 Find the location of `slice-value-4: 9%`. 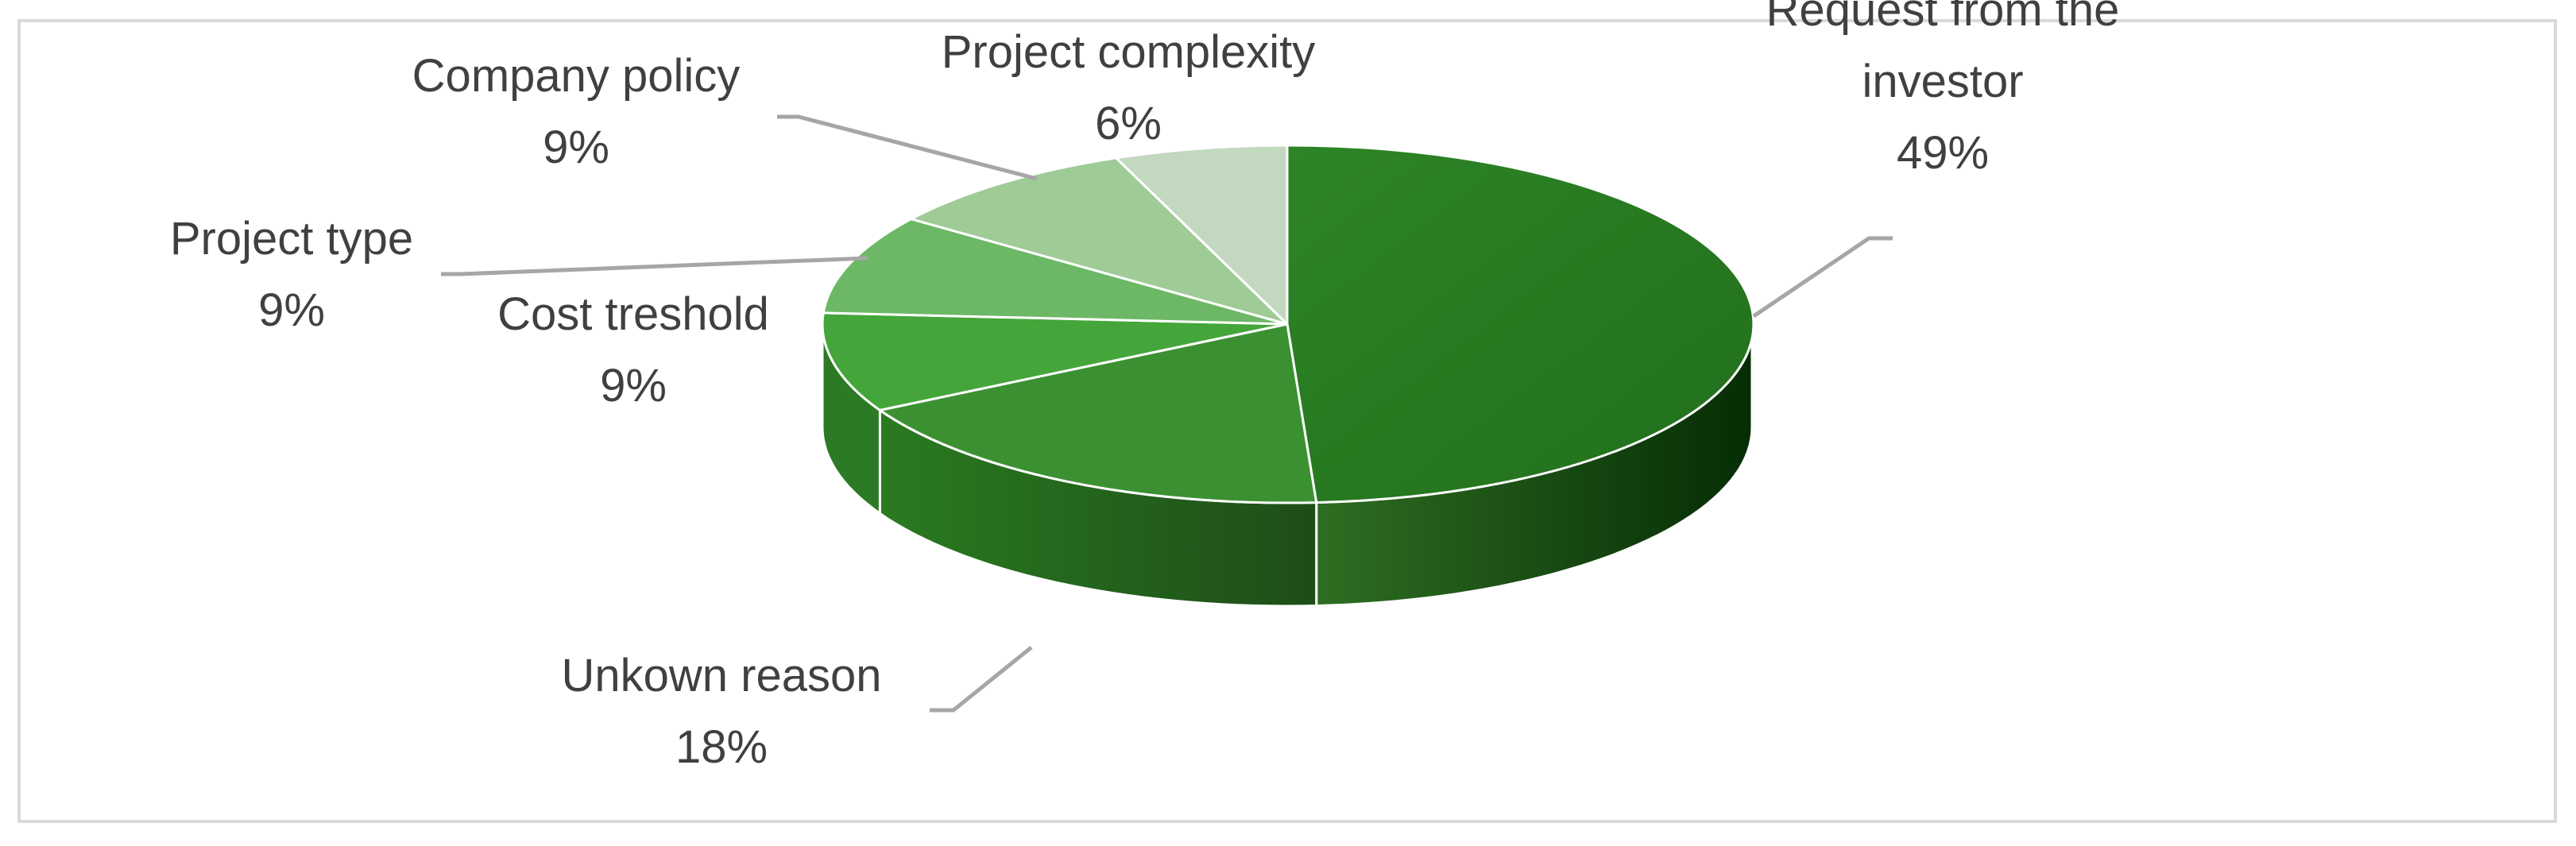

slice-value-4: 9% is located at coordinates (291, 310).